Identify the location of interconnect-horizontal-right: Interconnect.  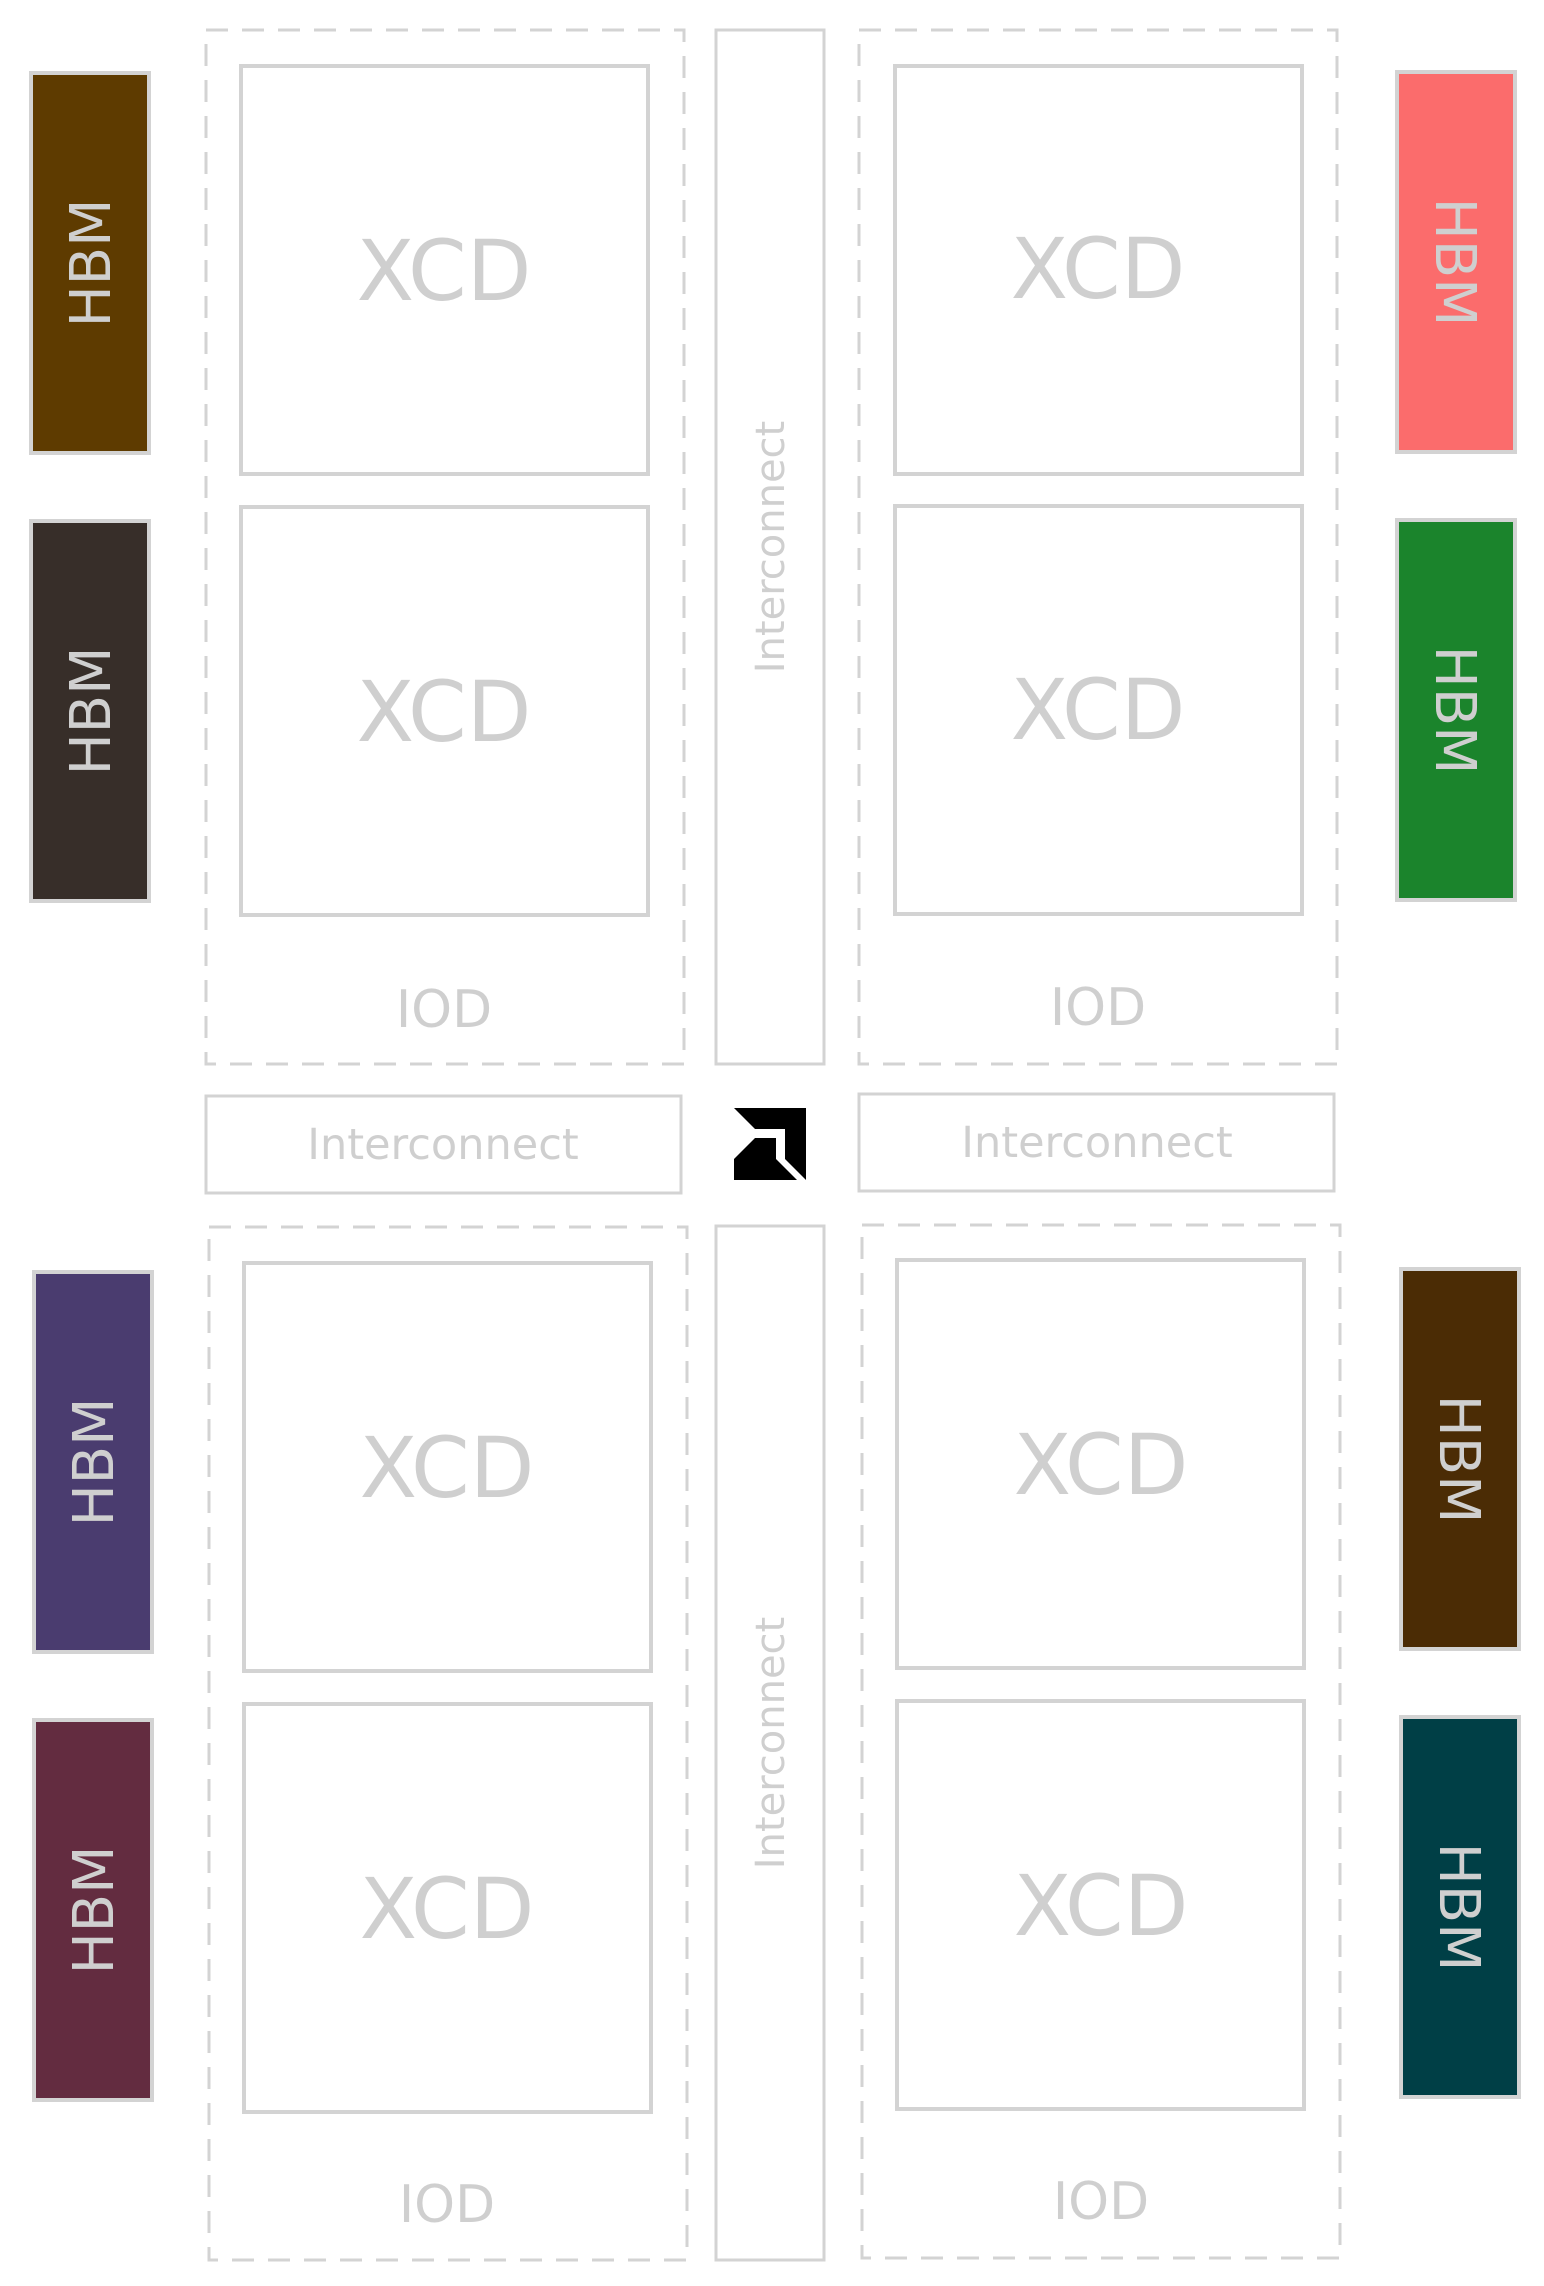
(1096, 1142).